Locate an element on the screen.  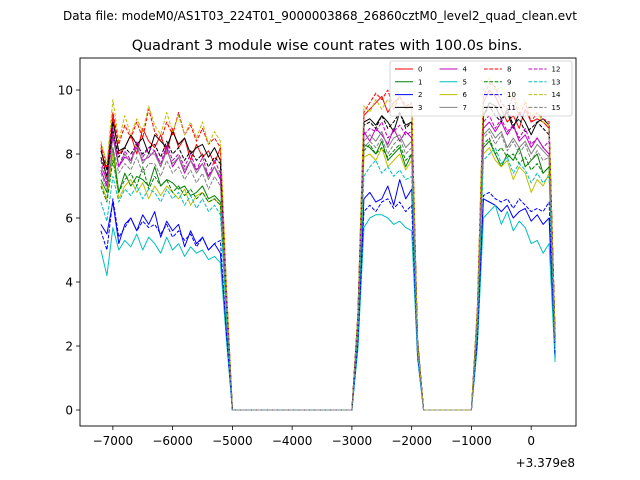
legend-label-7: 7 is located at coordinates (465, 108).